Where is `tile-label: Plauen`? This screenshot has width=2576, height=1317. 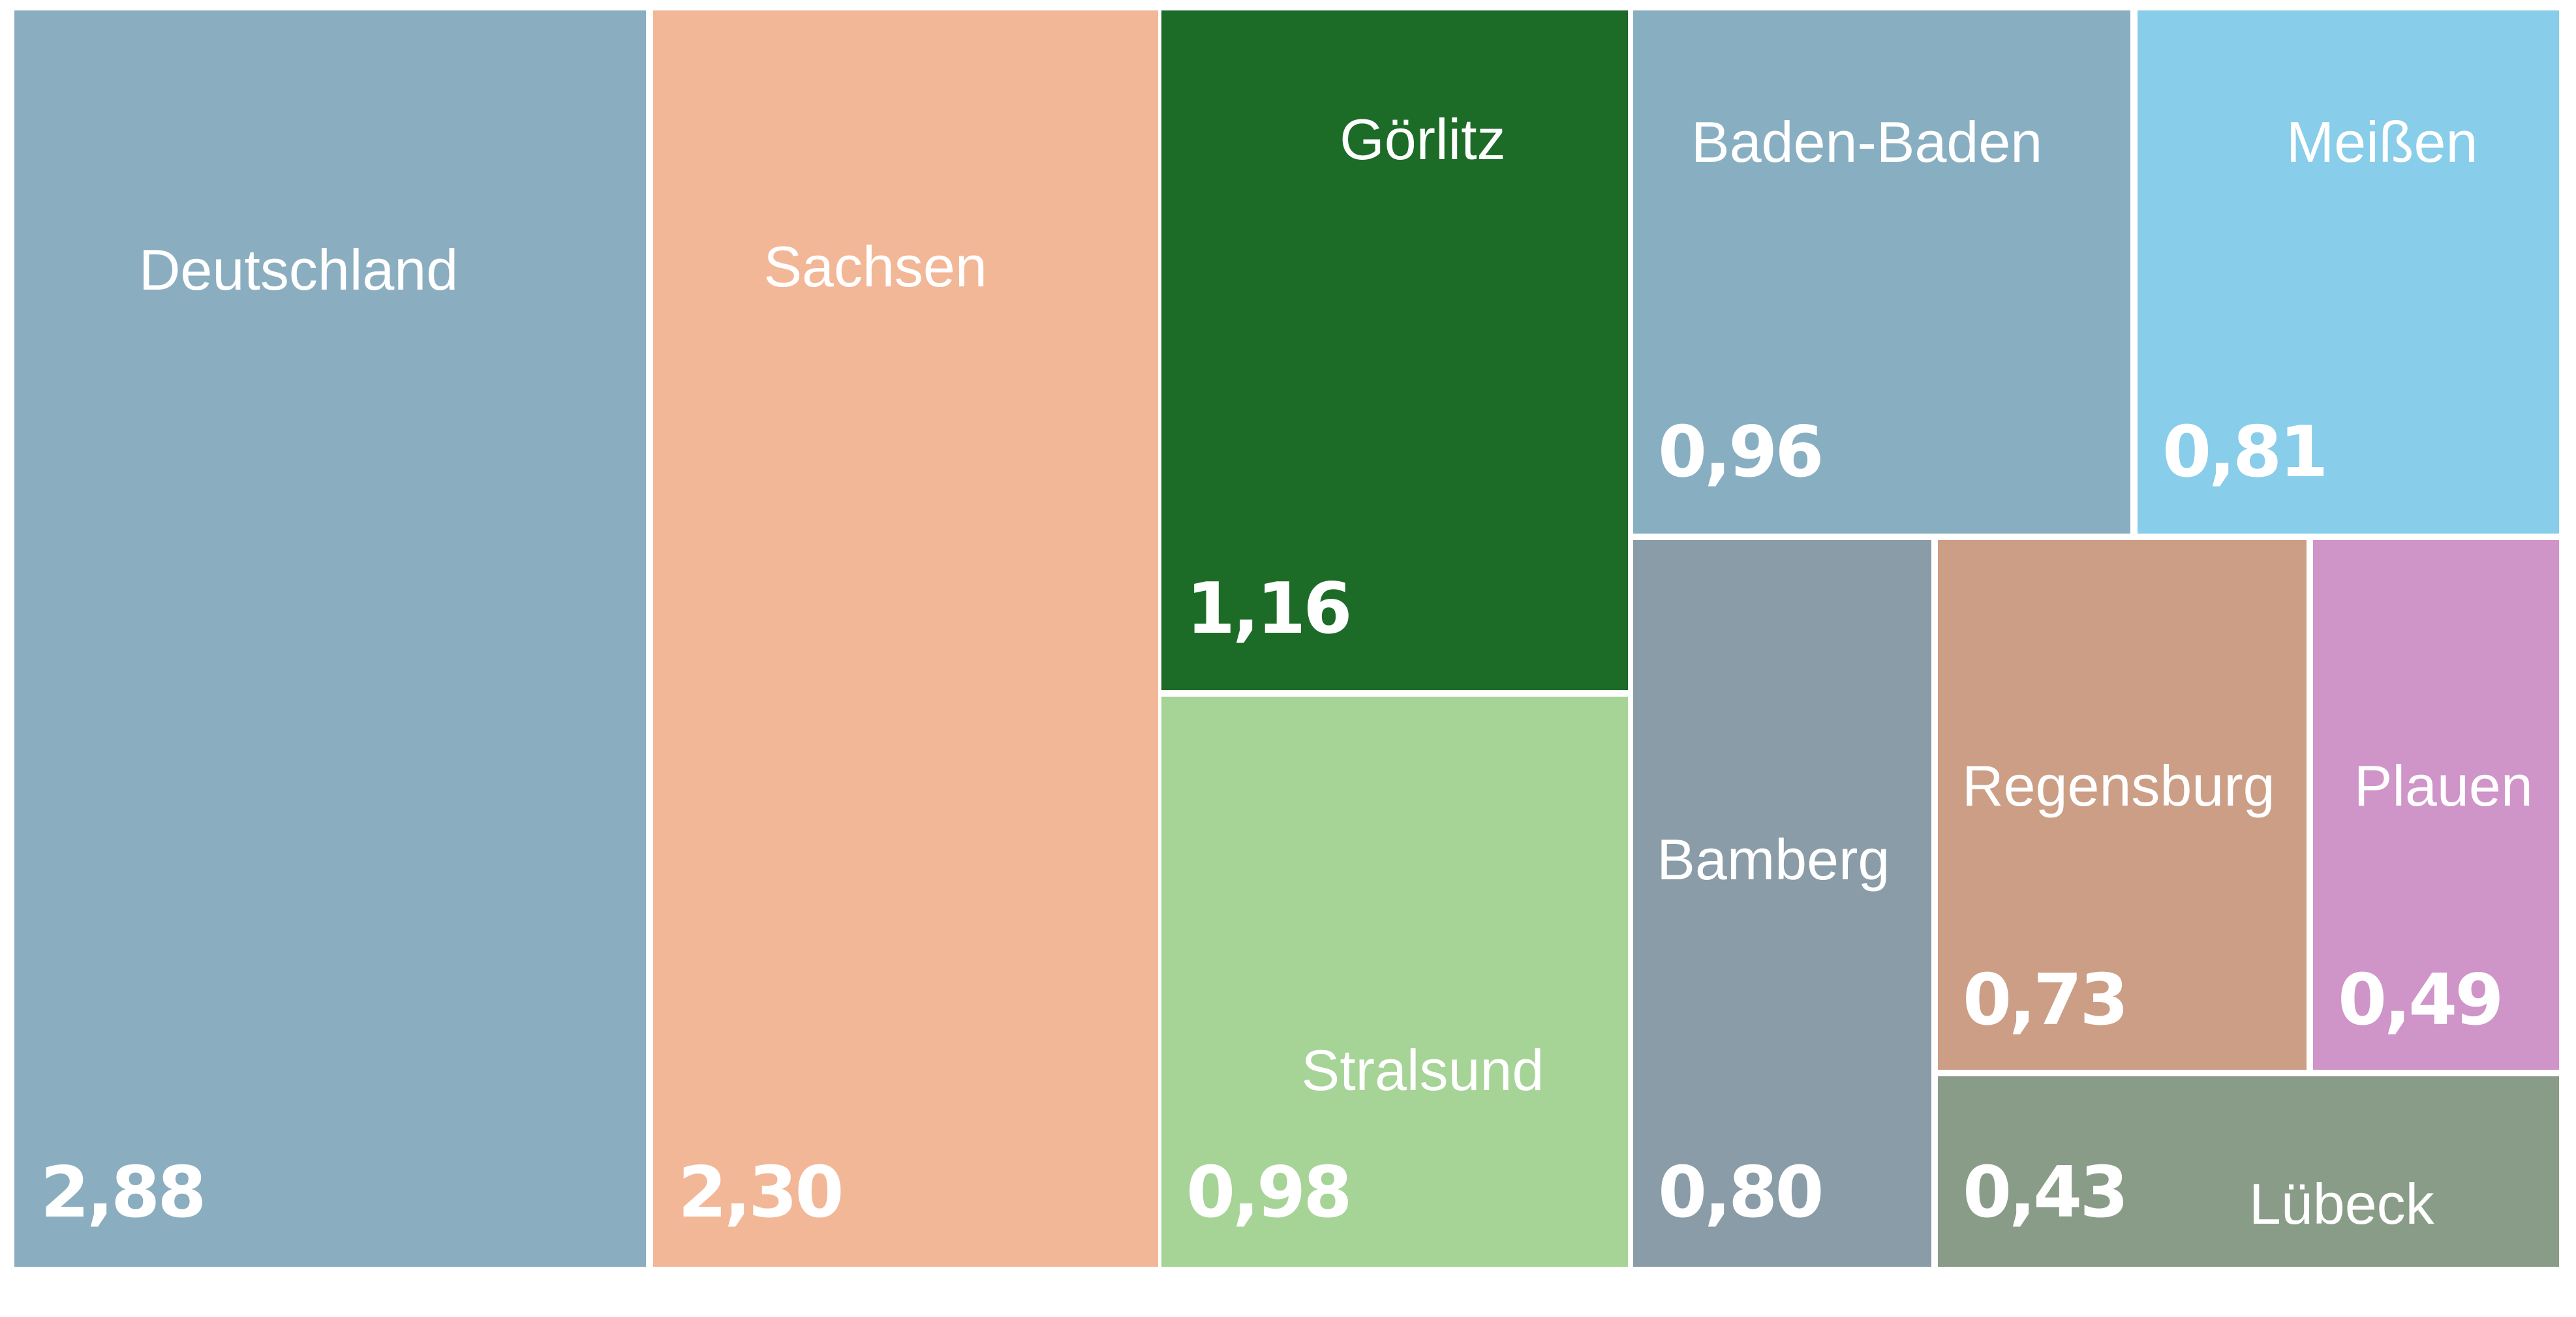 tile-label: Plauen is located at coordinates (2443, 785).